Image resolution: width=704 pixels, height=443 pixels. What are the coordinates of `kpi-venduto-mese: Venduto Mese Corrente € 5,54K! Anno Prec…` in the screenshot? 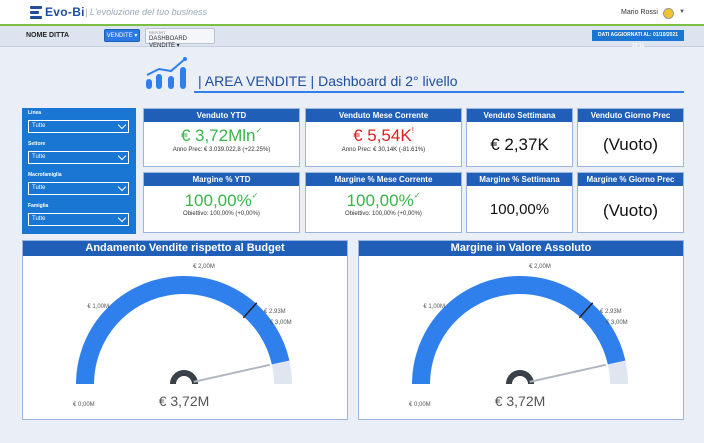 It's located at (383, 137).